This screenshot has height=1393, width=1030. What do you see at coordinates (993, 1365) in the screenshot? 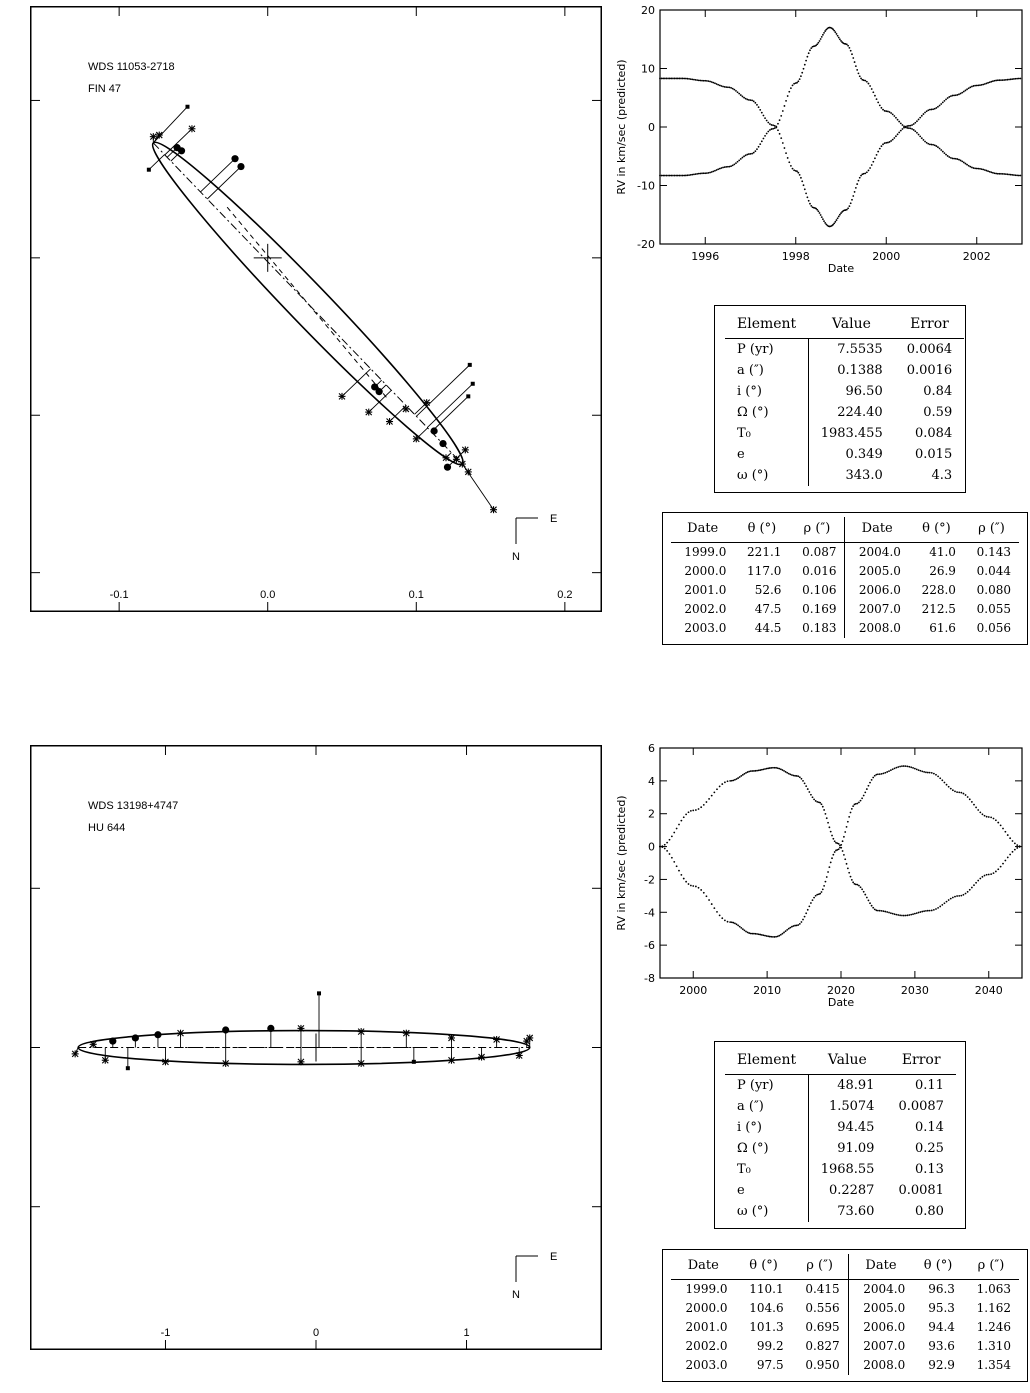
I see `rho-cell: 1.354` at bounding box center [993, 1365].